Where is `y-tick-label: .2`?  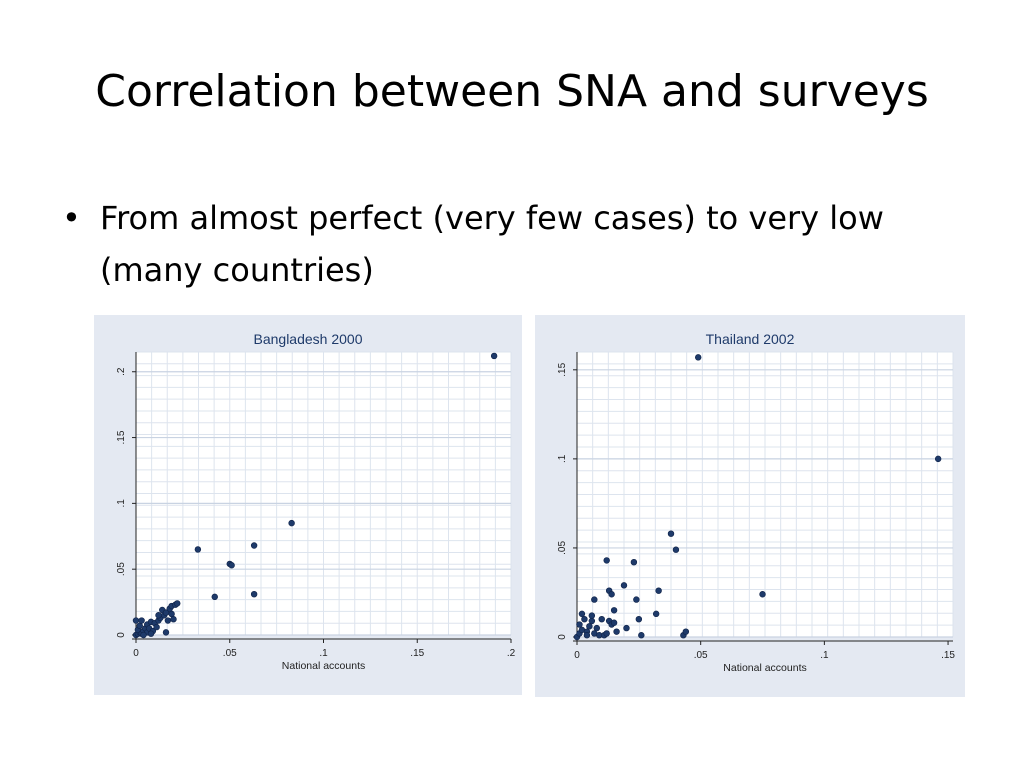 y-tick-label: .2 is located at coordinates (121, 371).